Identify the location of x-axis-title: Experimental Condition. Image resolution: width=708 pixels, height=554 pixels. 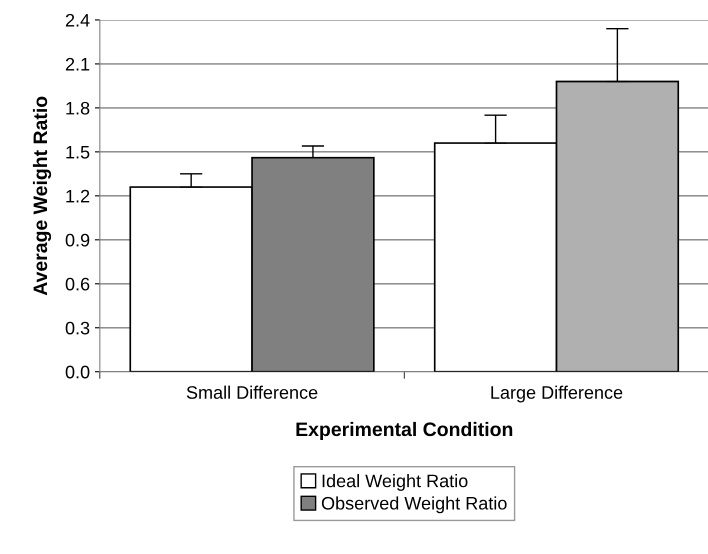
(404, 431).